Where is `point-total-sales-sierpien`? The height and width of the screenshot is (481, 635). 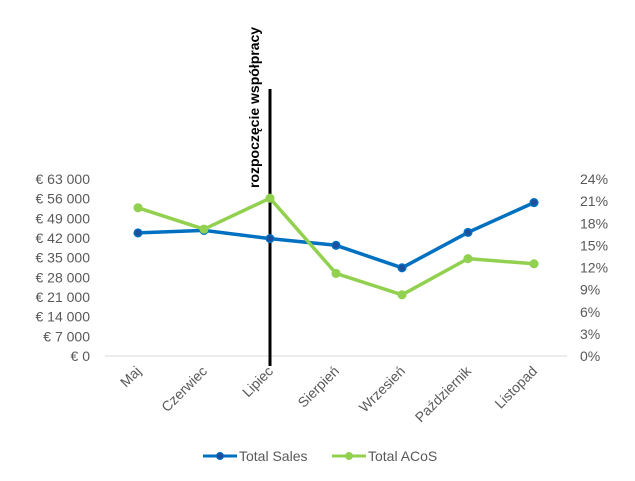 point-total-sales-sierpien is located at coordinates (336, 245).